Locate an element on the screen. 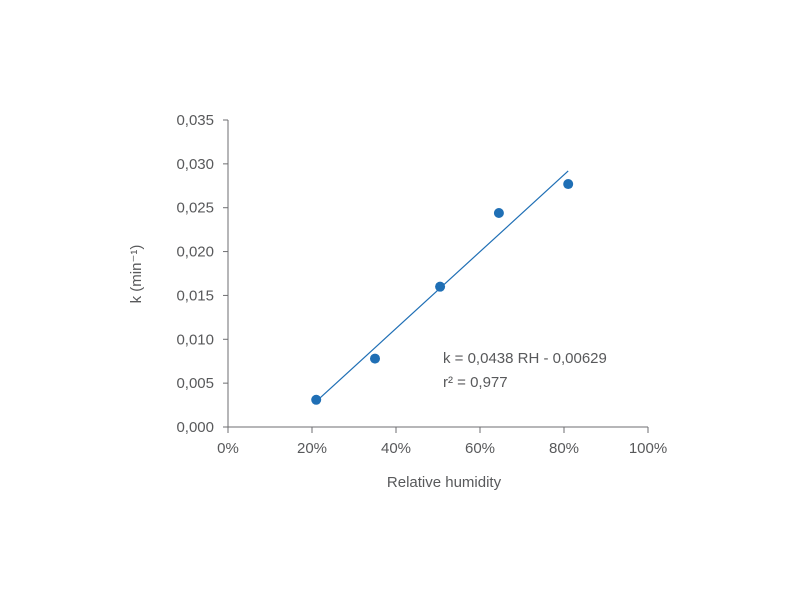 The image size is (800, 600). regression-equation: k = 0,0438 RH - 0,00629 is located at coordinates (525, 358).